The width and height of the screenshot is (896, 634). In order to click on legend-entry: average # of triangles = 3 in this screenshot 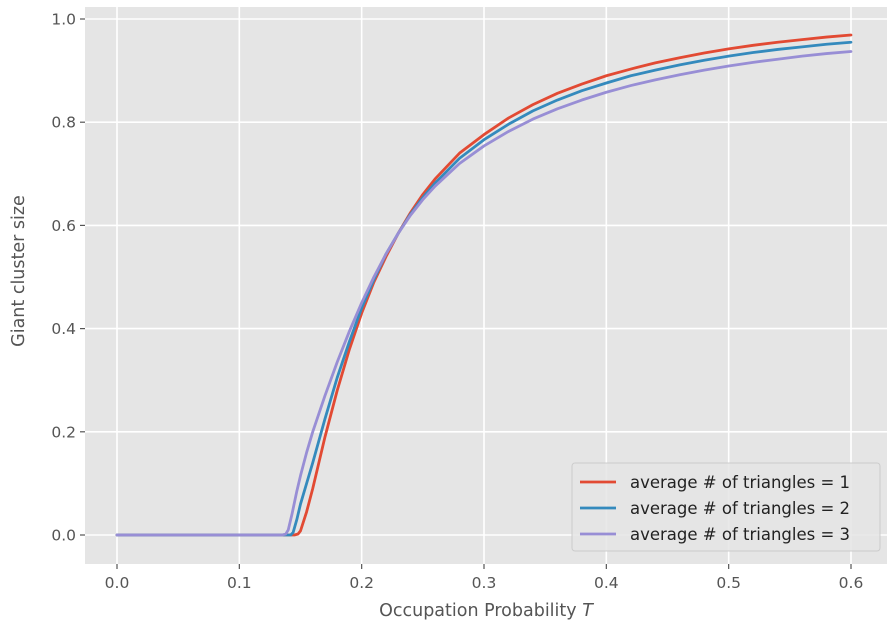, I will do `click(740, 534)`.